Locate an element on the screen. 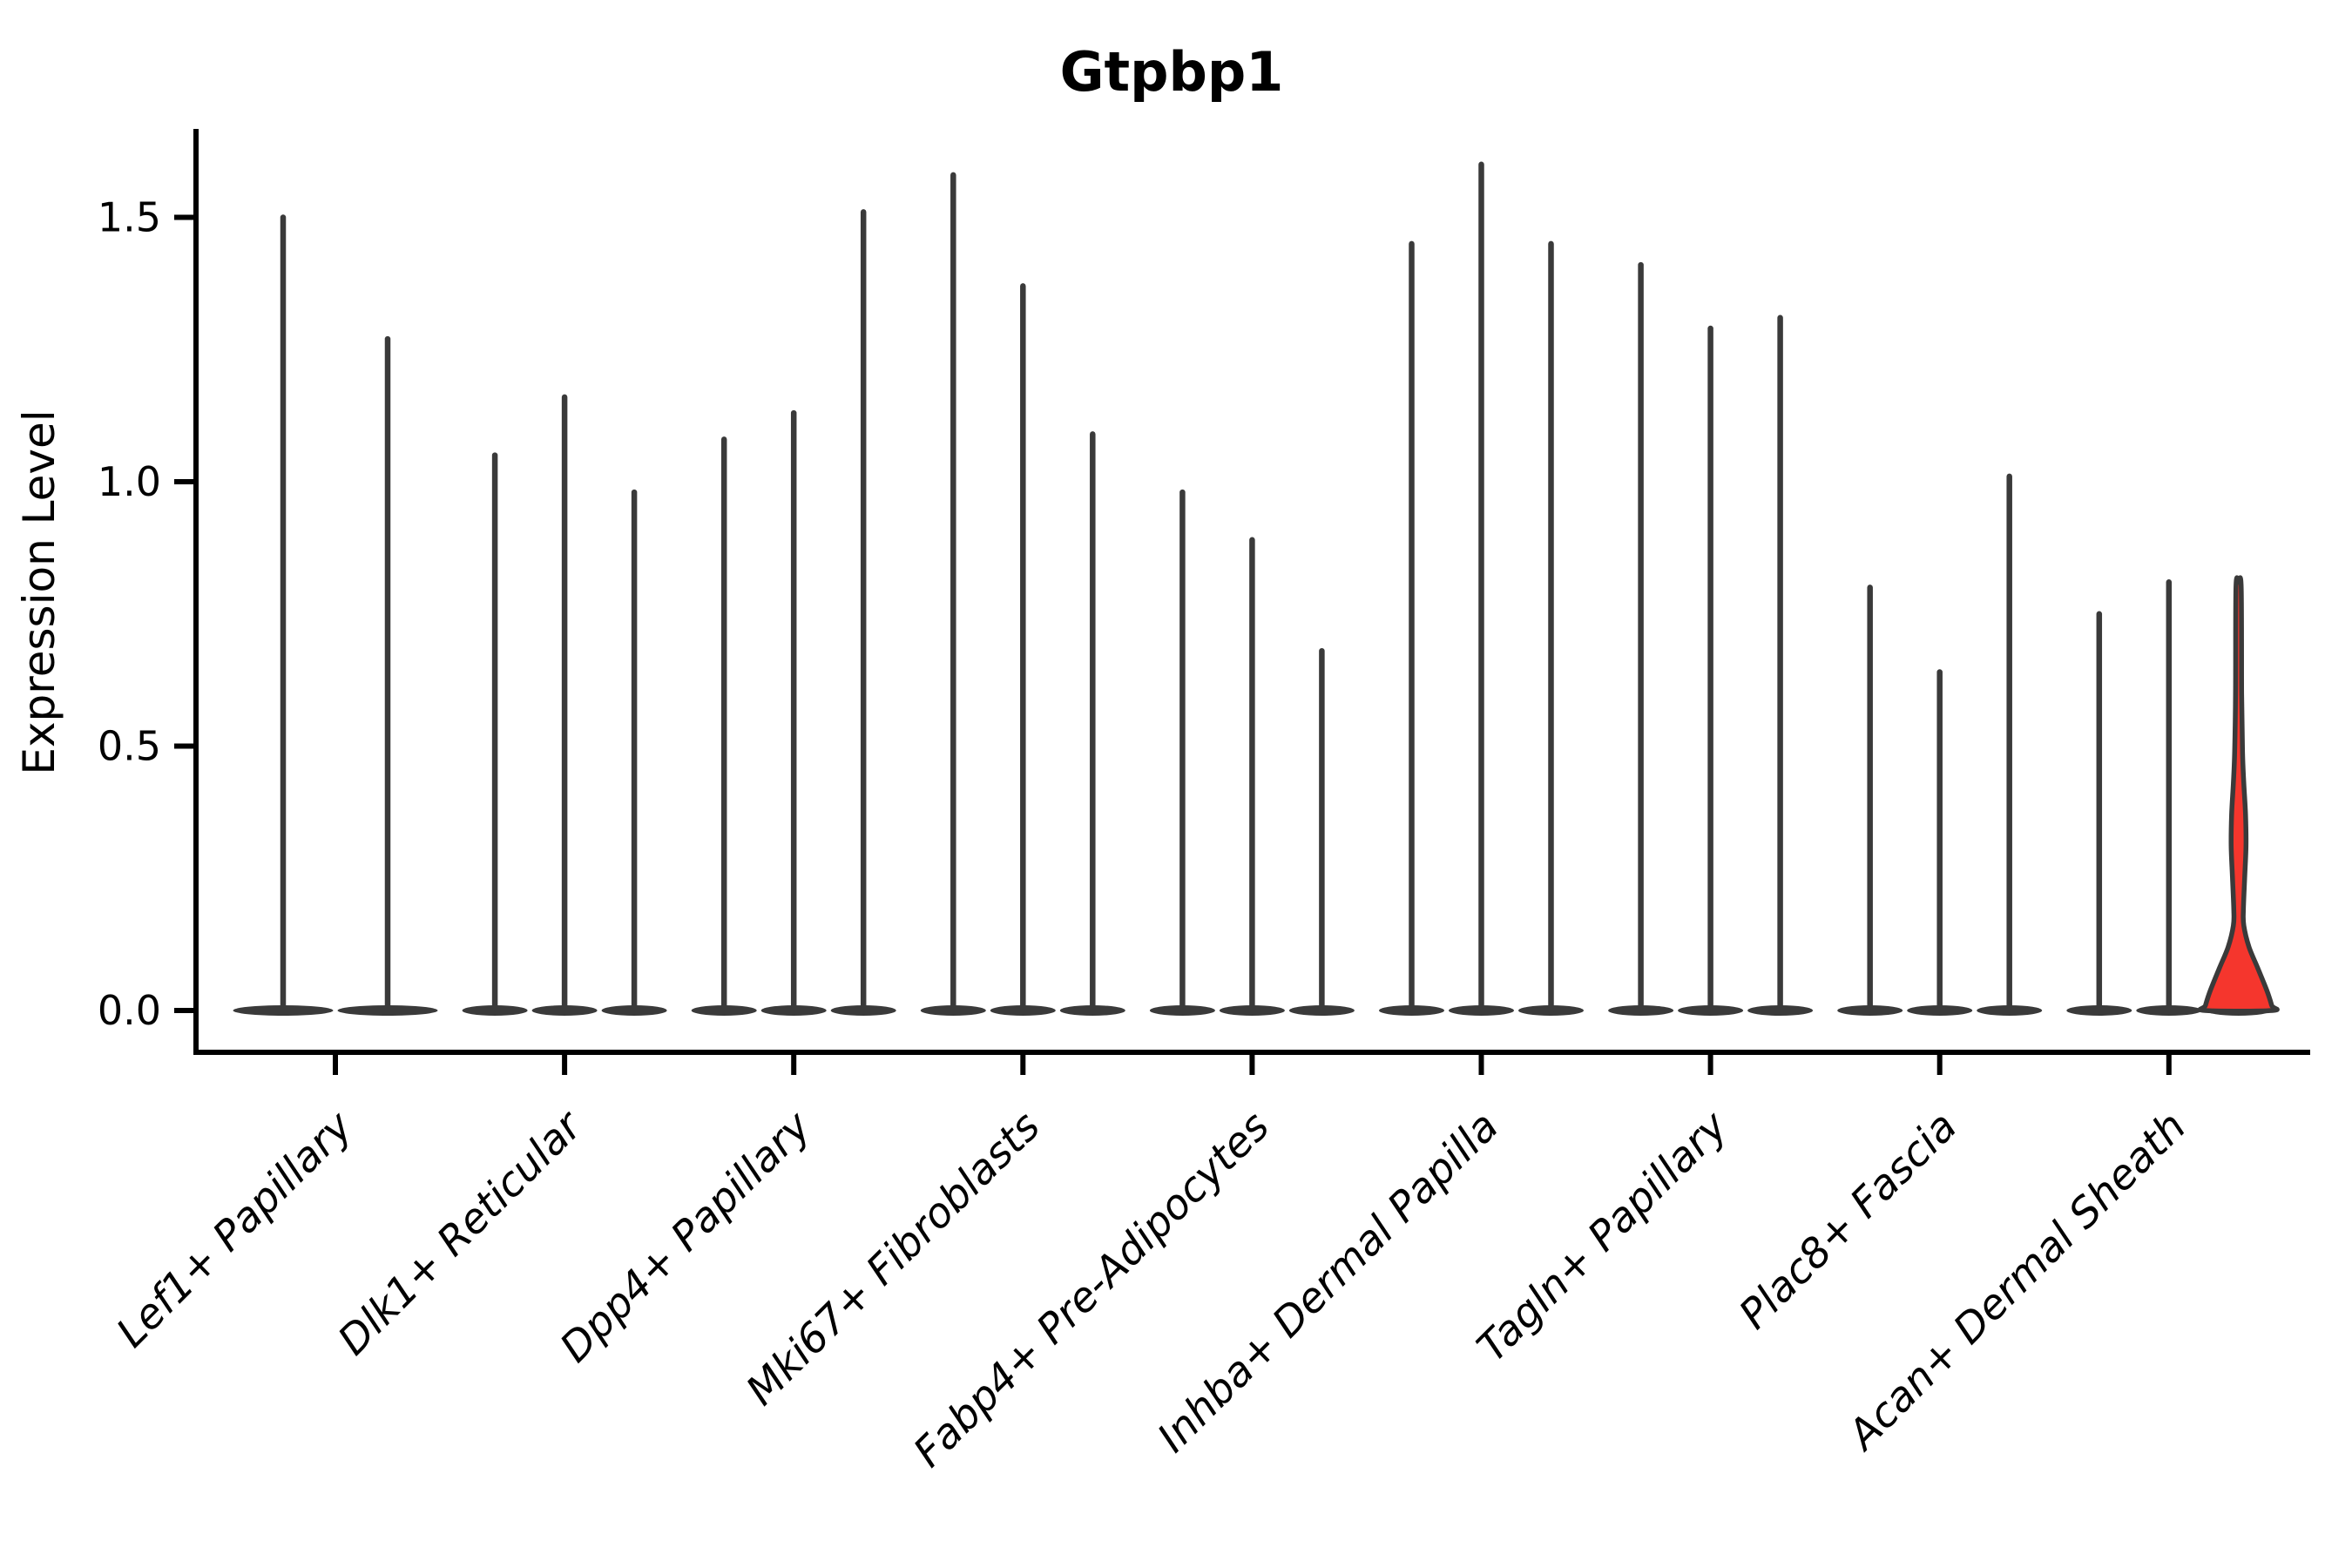 The image size is (2352, 1568). x-tick-label: Dlk1+ Reticular is located at coordinates (461, 1233).